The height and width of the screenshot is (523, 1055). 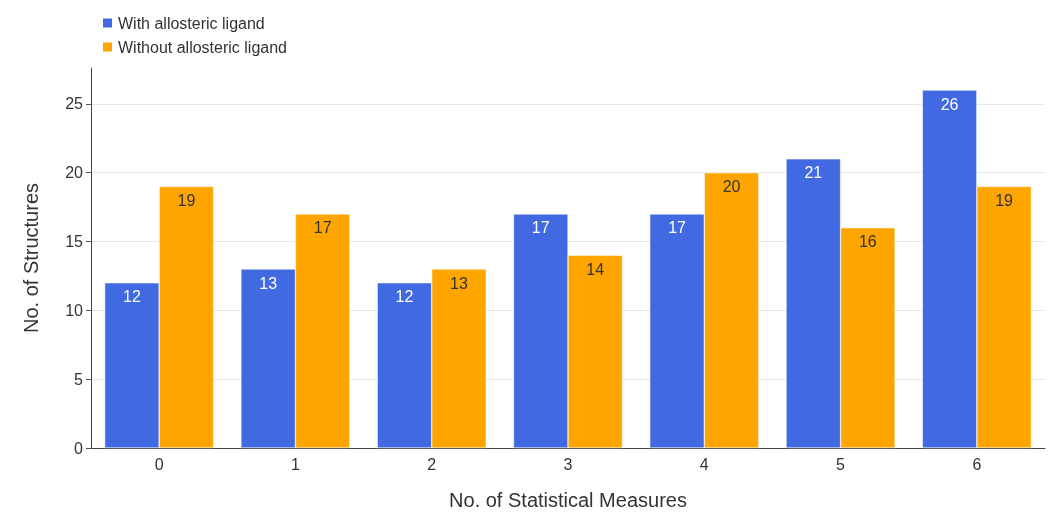 I want to click on y-tick-label: 25, so click(x=74, y=104).